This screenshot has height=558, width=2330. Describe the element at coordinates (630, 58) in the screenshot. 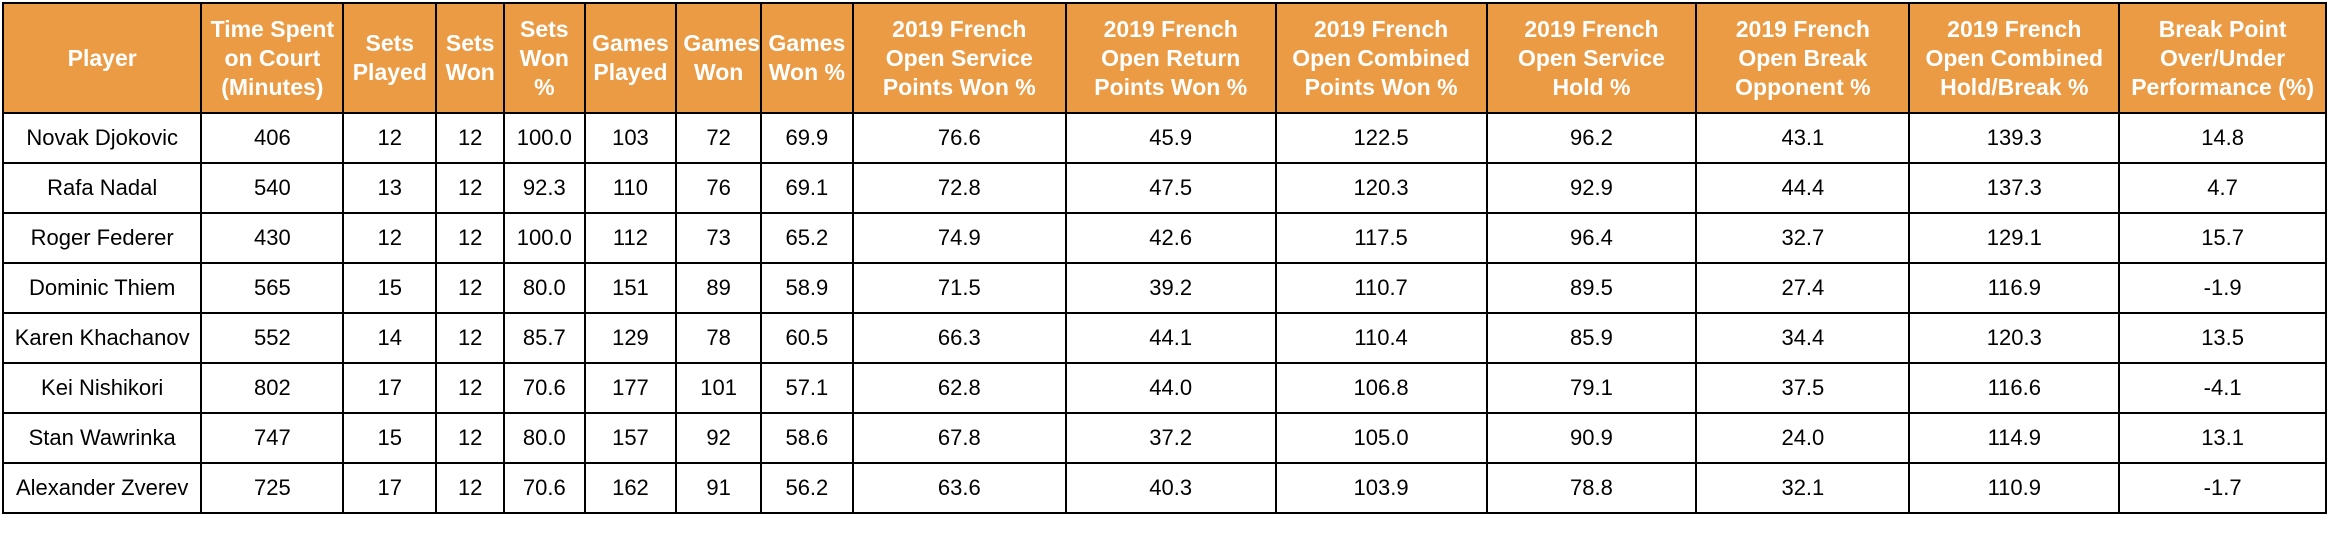

I see `column-header: Games Played` at that location.